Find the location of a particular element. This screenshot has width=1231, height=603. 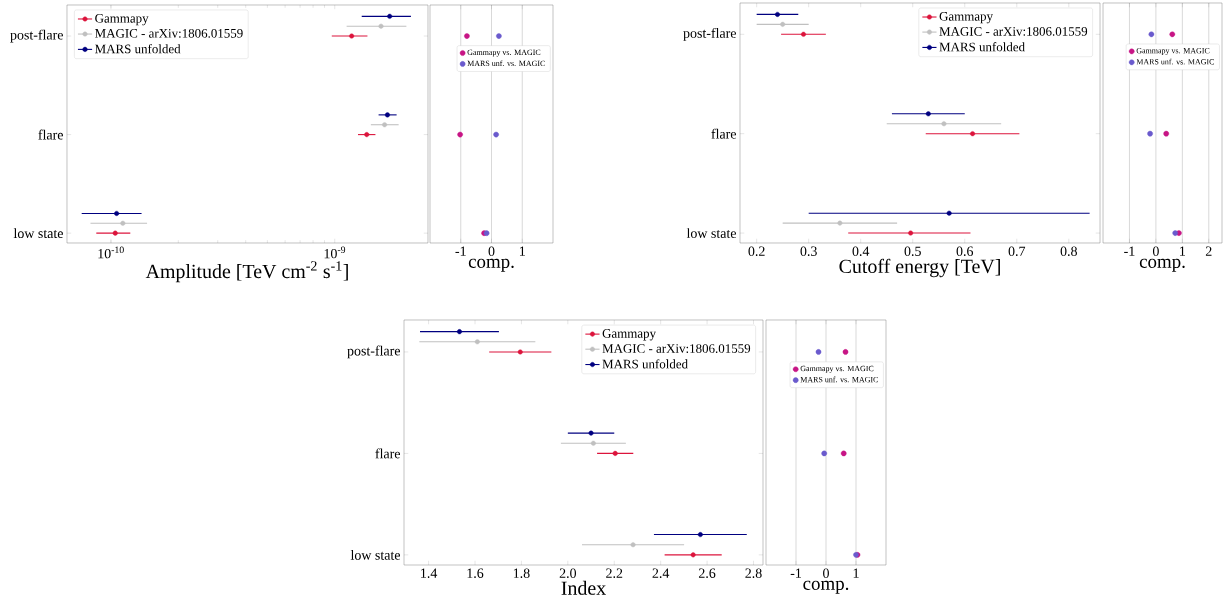

x-tick-label: 0.6 is located at coordinates (965, 251).